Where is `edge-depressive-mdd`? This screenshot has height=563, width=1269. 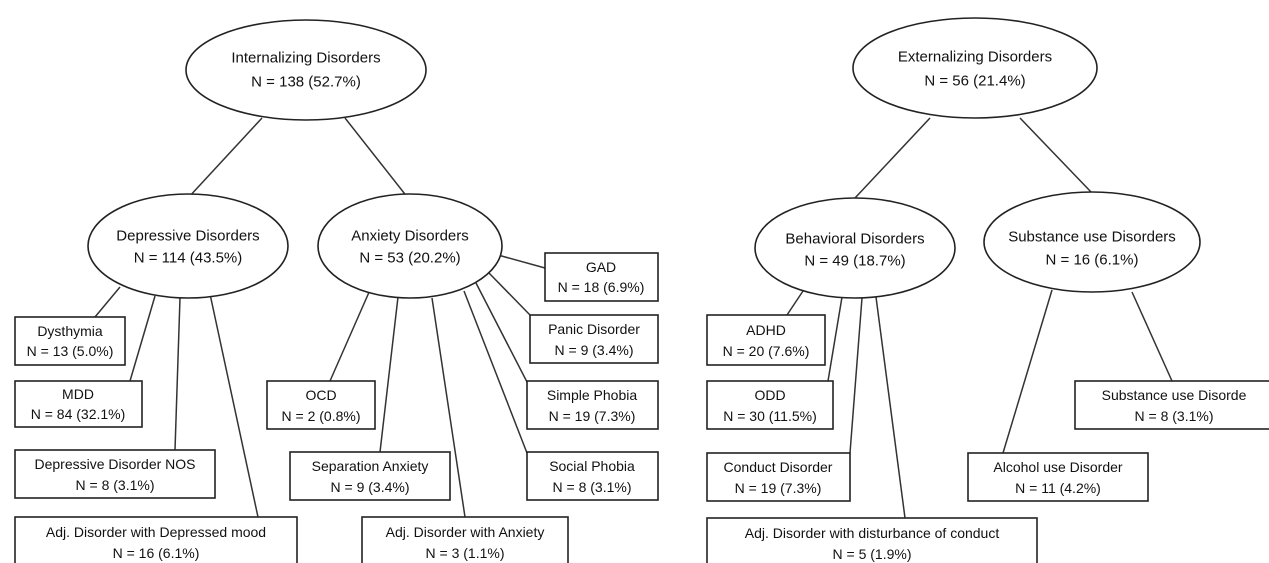 edge-depressive-mdd is located at coordinates (142, 338).